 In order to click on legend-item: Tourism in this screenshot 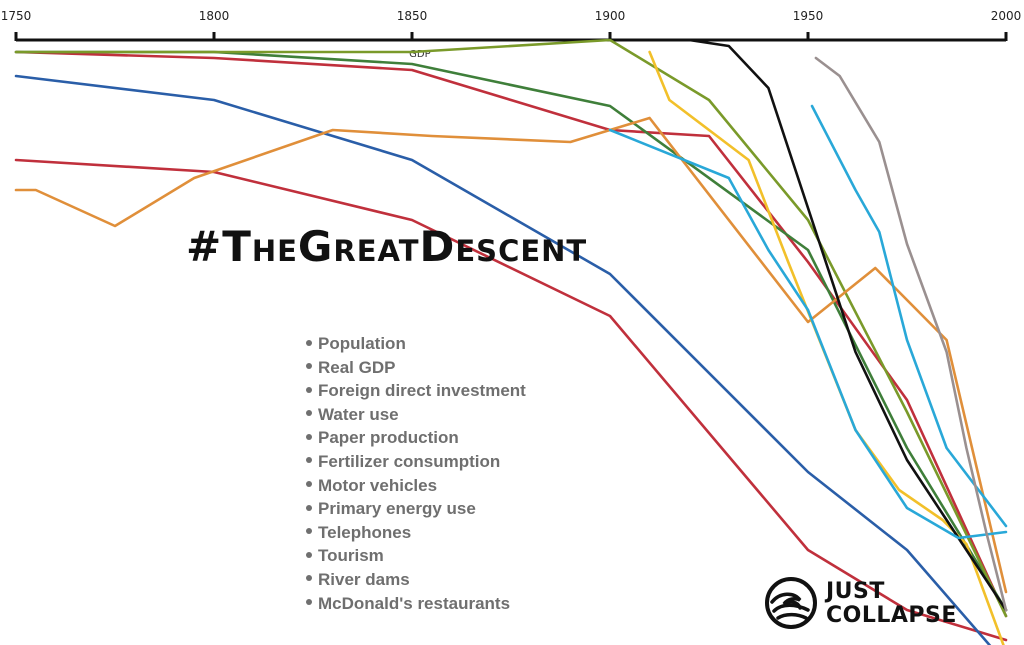, I will do `click(416, 556)`.